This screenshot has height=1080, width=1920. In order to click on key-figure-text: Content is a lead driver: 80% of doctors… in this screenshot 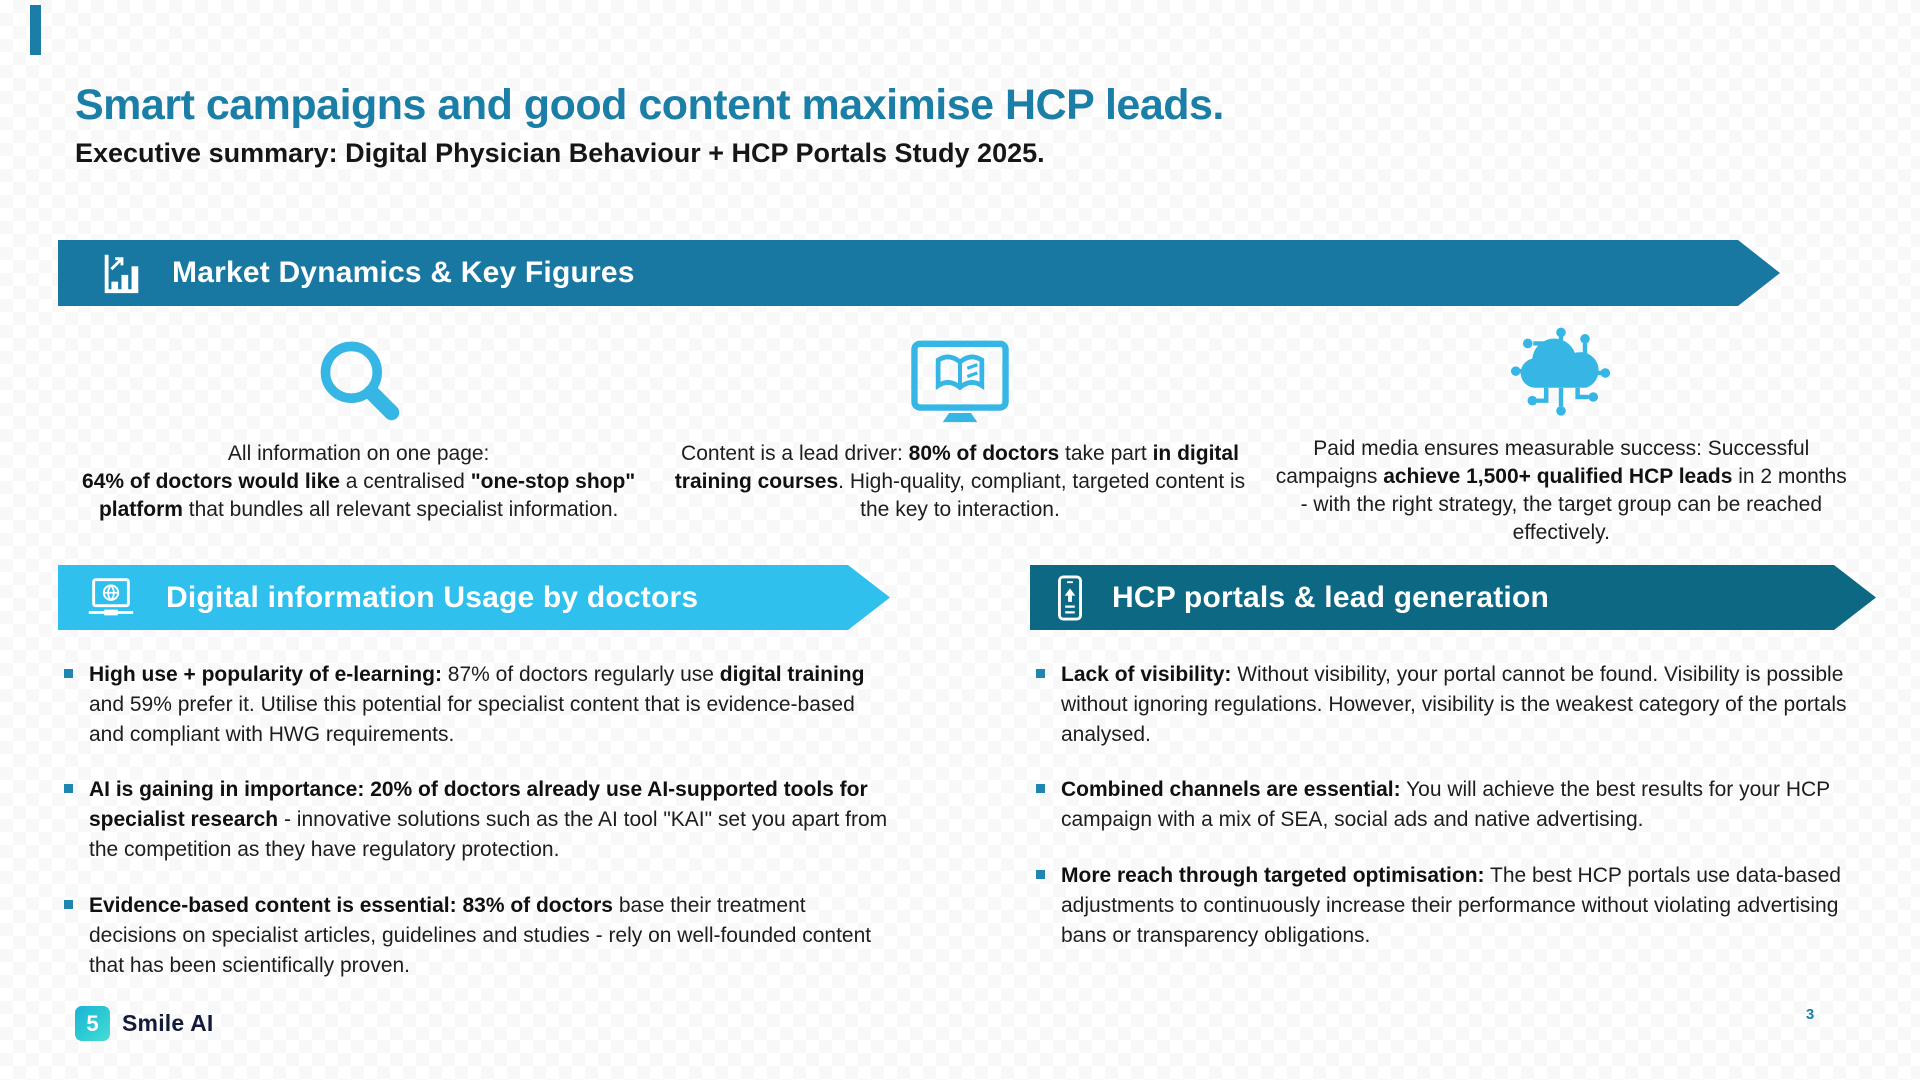, I will do `click(960, 481)`.